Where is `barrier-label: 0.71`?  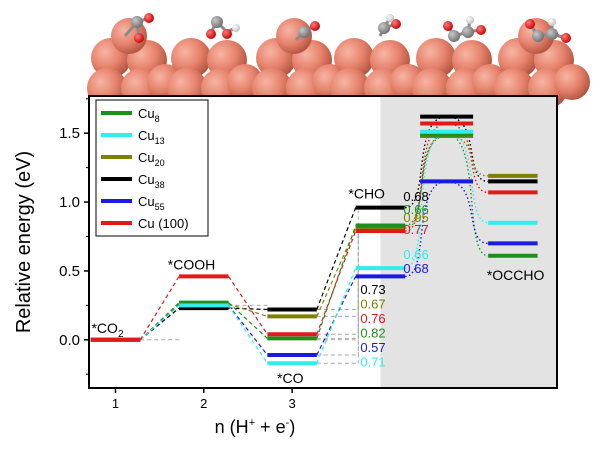
barrier-label: 0.71 is located at coordinates (372, 362).